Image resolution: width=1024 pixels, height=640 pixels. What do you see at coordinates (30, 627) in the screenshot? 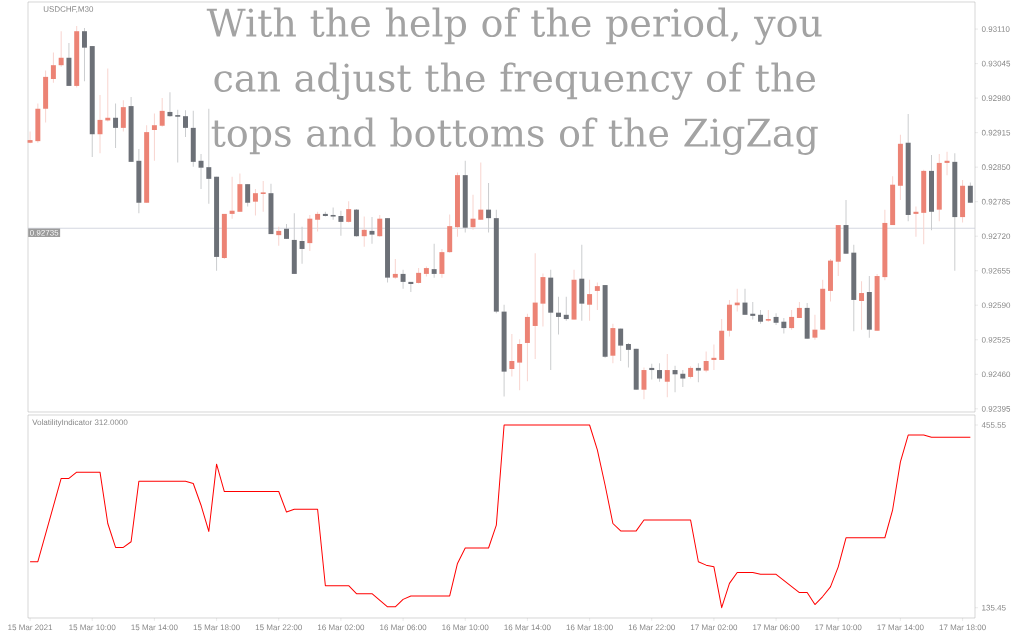
I see `x-tick-label: 15 Mar 2021` at bounding box center [30, 627].